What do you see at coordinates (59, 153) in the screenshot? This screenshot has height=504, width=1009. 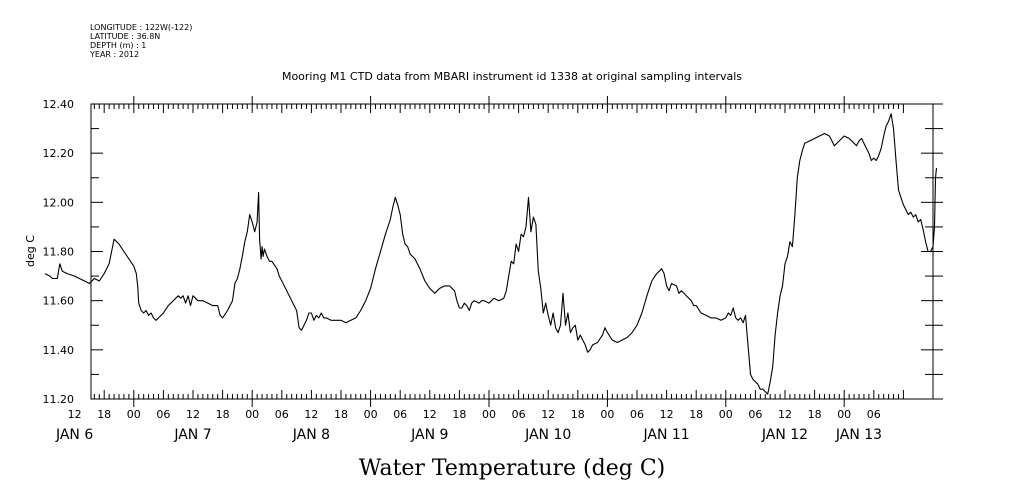 I see `y-tick-label: 12.20` at bounding box center [59, 153].